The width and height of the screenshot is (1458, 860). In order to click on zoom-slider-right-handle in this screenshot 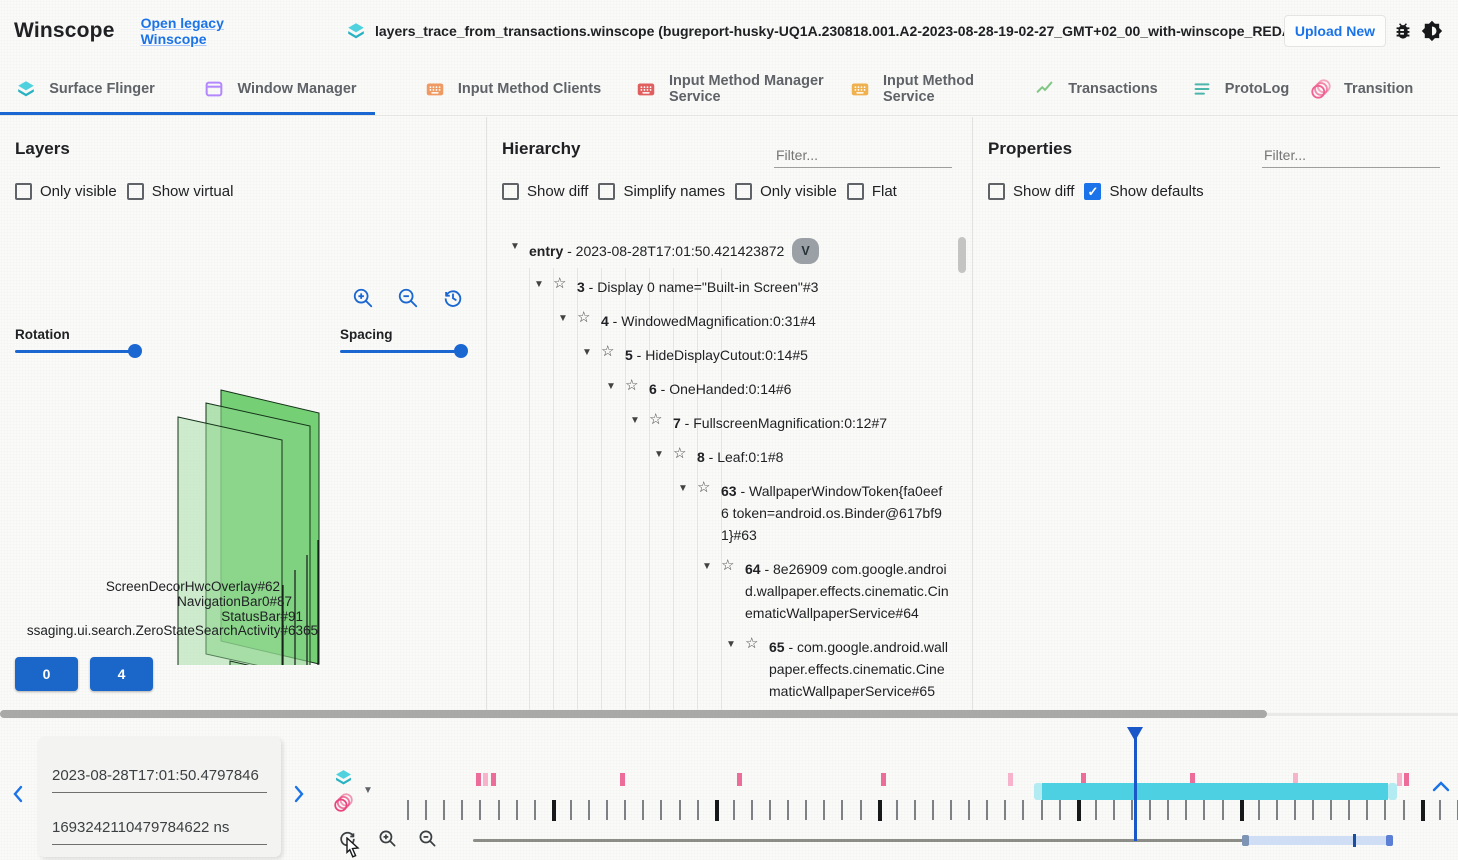, I will do `click(1389, 840)`.